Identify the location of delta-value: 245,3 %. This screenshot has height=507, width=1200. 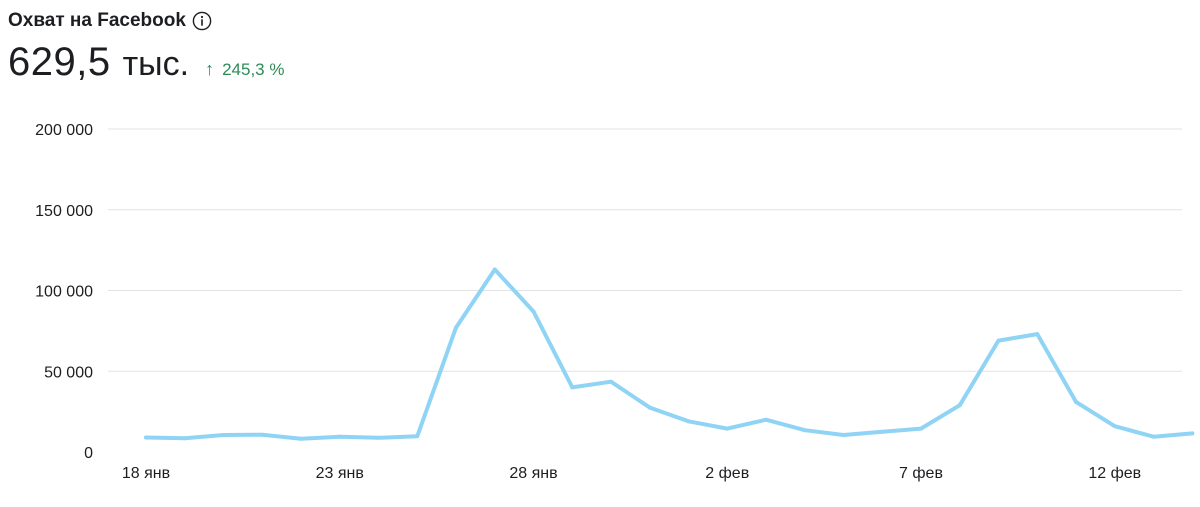
(253, 69).